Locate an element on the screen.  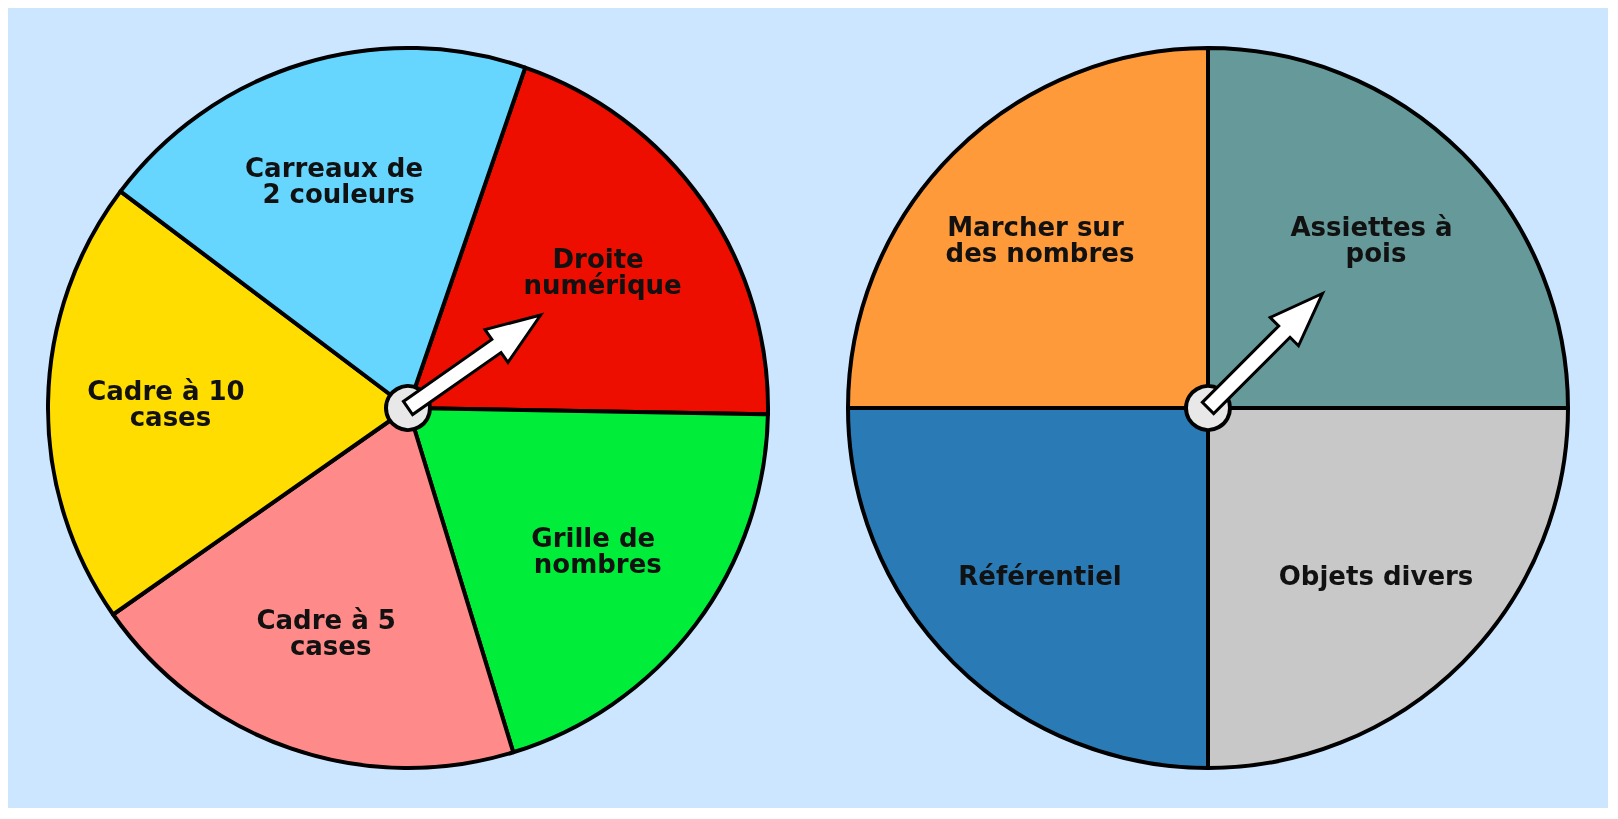
slice-label: Grille de nombres is located at coordinates (598, 550).